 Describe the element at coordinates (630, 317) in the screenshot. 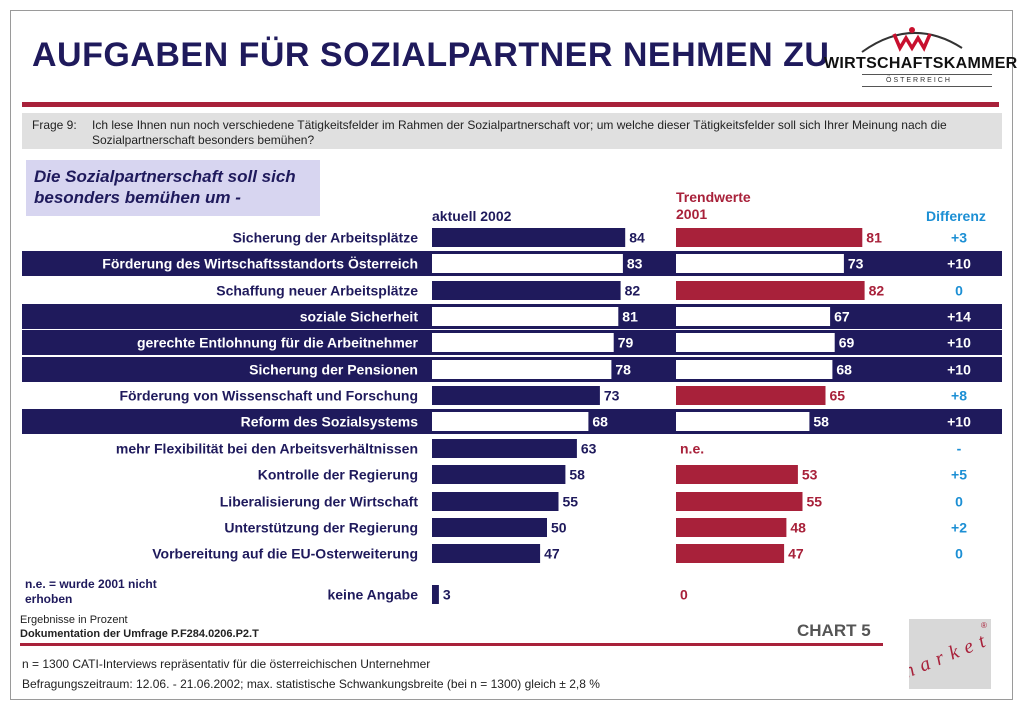

I see `value-label-actual: 81` at that location.